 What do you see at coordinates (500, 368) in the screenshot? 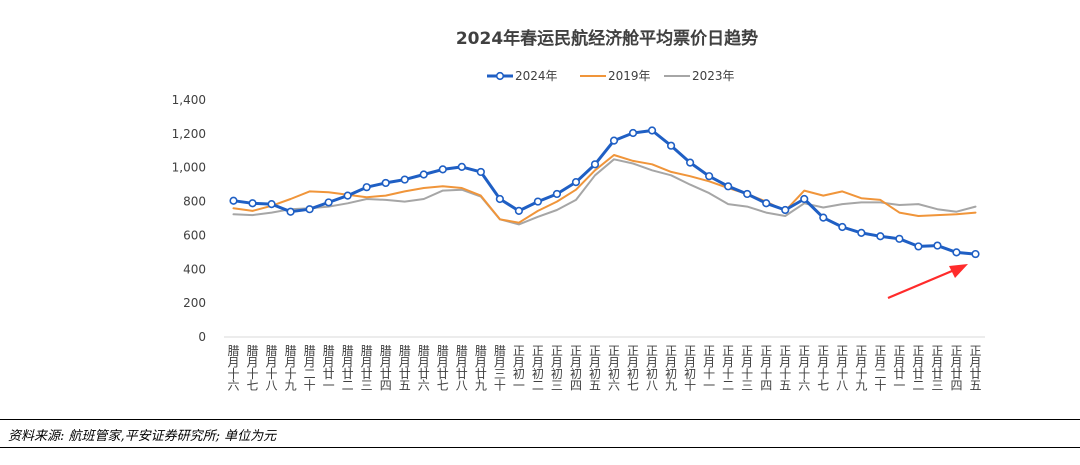
I see `x-tick-label: 腊月三十` at bounding box center [500, 368].